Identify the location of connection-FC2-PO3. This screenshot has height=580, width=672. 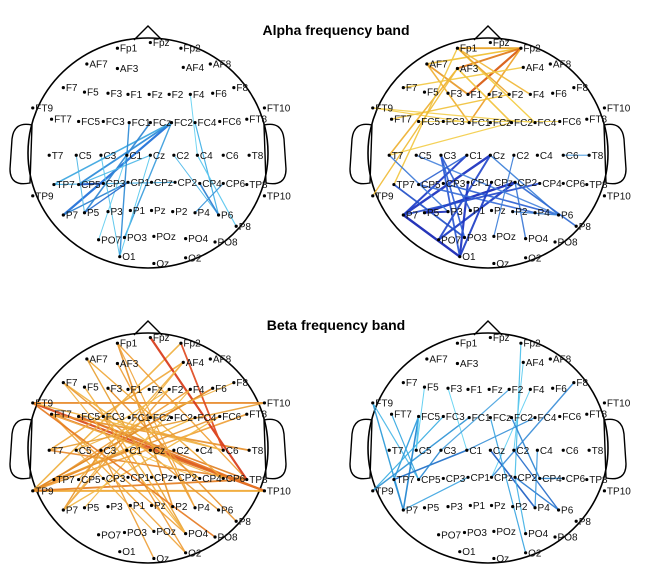
(148, 180).